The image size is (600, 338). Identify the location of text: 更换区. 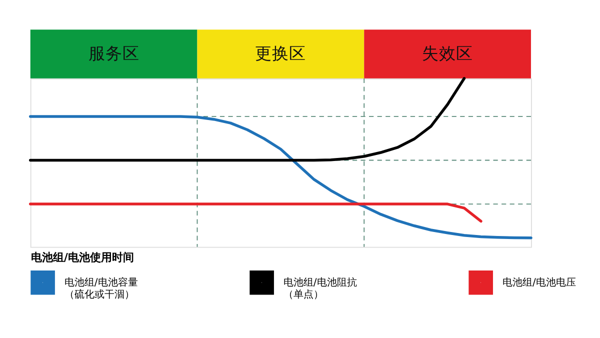
(280, 54).